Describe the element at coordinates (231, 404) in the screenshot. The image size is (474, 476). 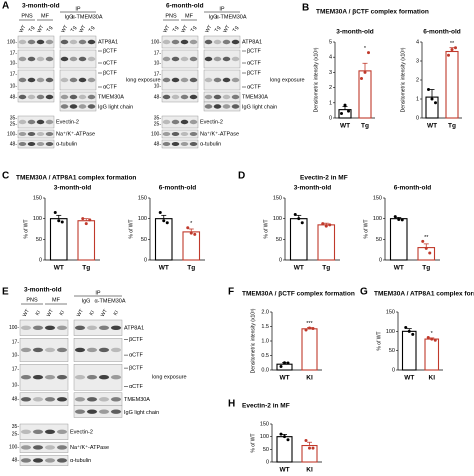
I see `panel-letter: H` at that location.